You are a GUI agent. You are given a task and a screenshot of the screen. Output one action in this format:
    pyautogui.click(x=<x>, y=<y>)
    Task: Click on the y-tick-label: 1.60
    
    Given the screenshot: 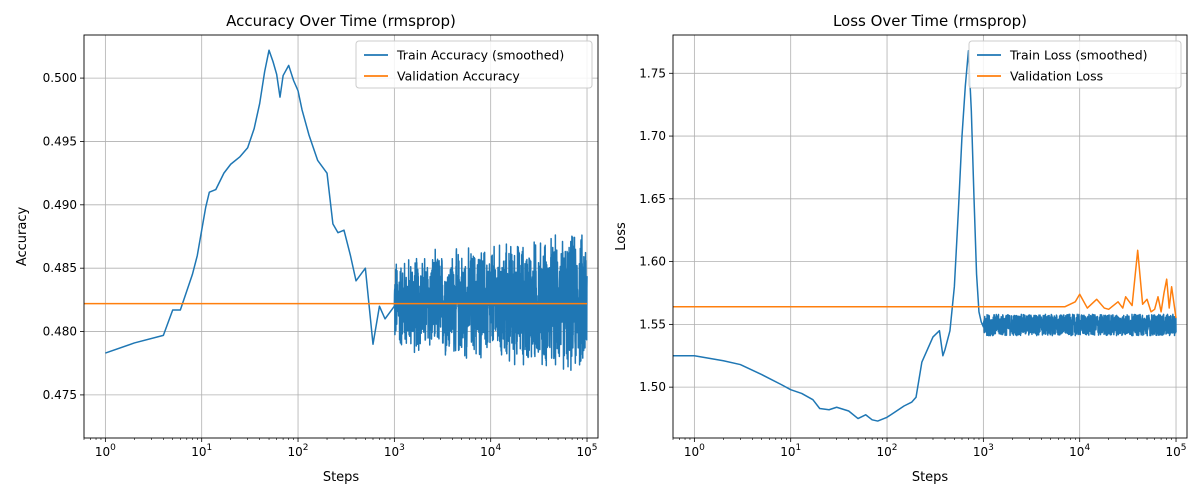 What is the action you would take?
    pyautogui.click(x=652, y=262)
    